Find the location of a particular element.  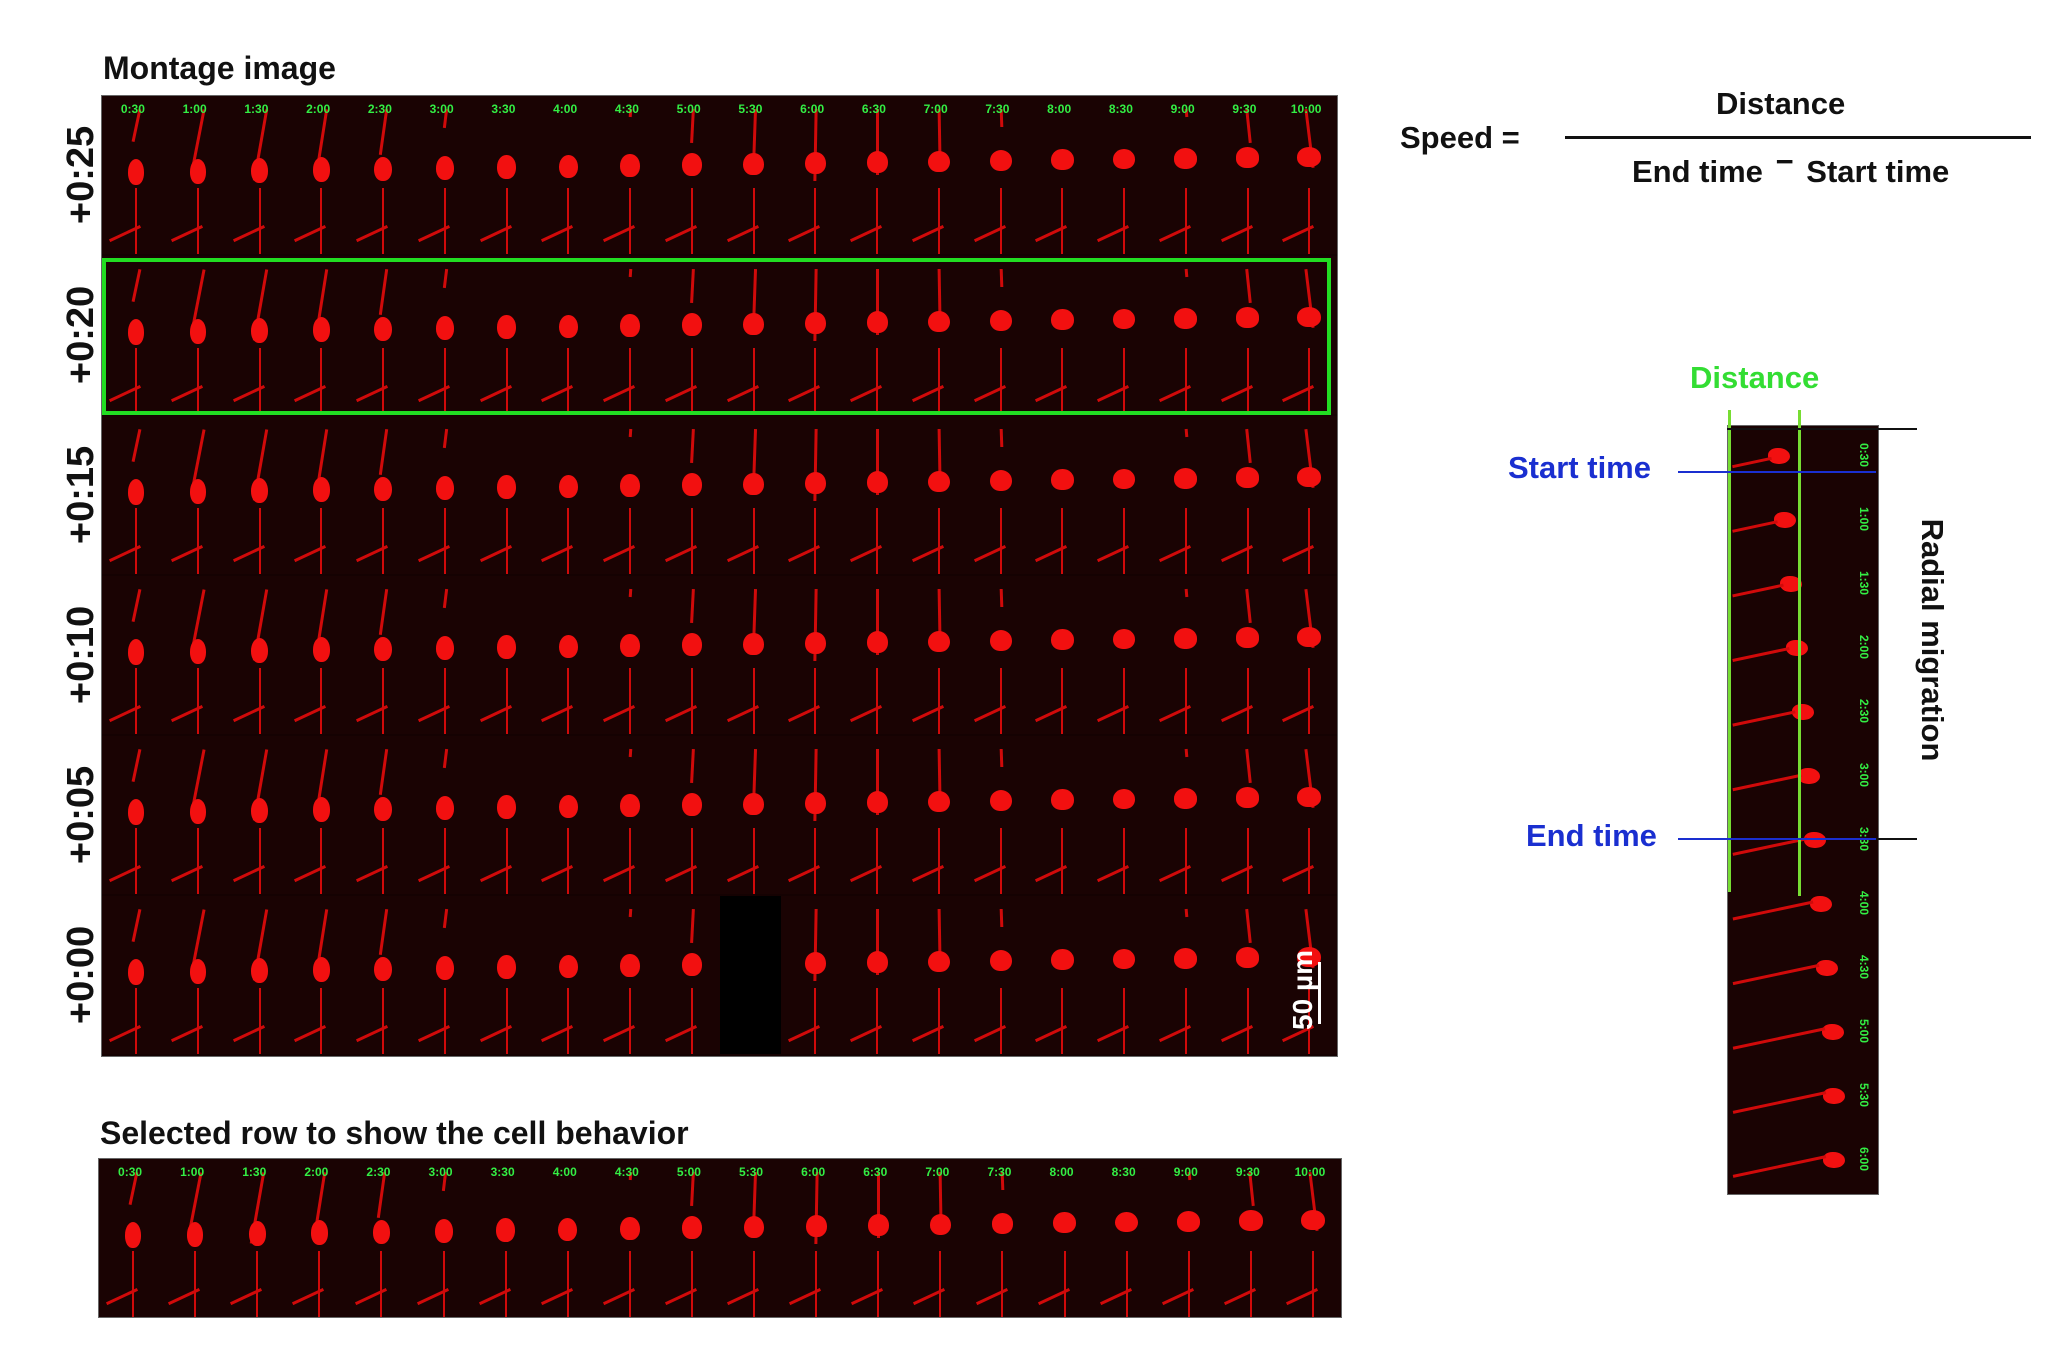

formula-minus: − is located at coordinates (1784, 161).